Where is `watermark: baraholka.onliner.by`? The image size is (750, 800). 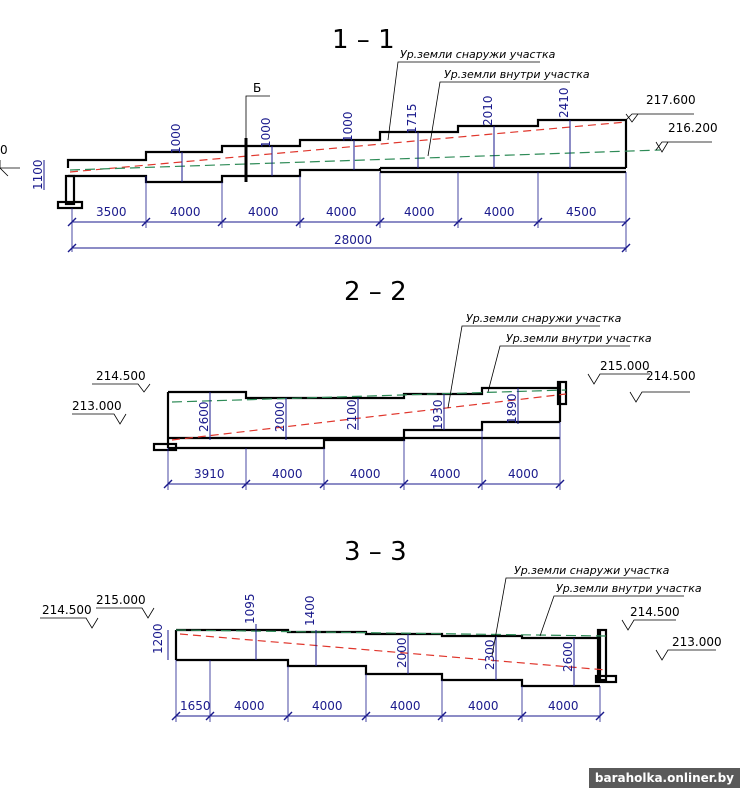 watermark: baraholka.onliner.by is located at coordinates (664, 778).